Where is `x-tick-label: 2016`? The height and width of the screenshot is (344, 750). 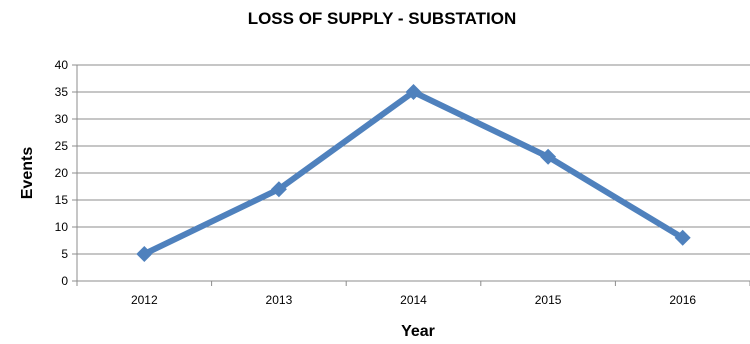 x-tick-label: 2016 is located at coordinates (682, 300).